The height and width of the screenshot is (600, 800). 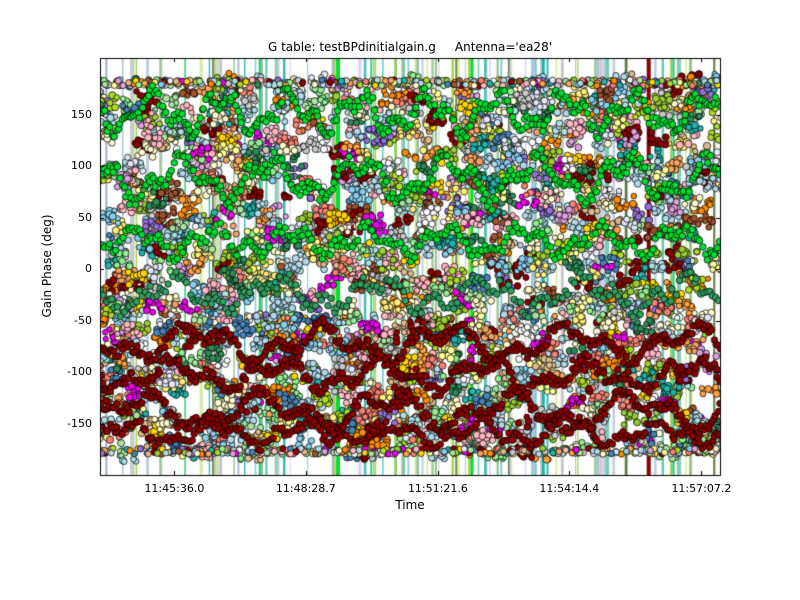 What do you see at coordinates (83, 320) in the screenshot?
I see `y-tick-label: -50` at bounding box center [83, 320].